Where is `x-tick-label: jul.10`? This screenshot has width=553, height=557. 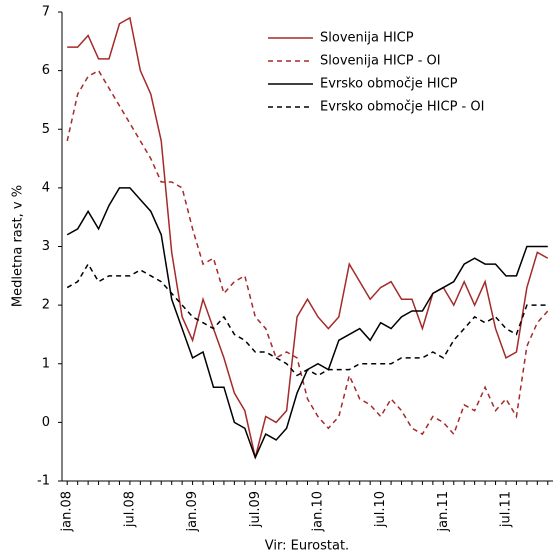
x-tick-label: jul.10 is located at coordinates (380, 509).